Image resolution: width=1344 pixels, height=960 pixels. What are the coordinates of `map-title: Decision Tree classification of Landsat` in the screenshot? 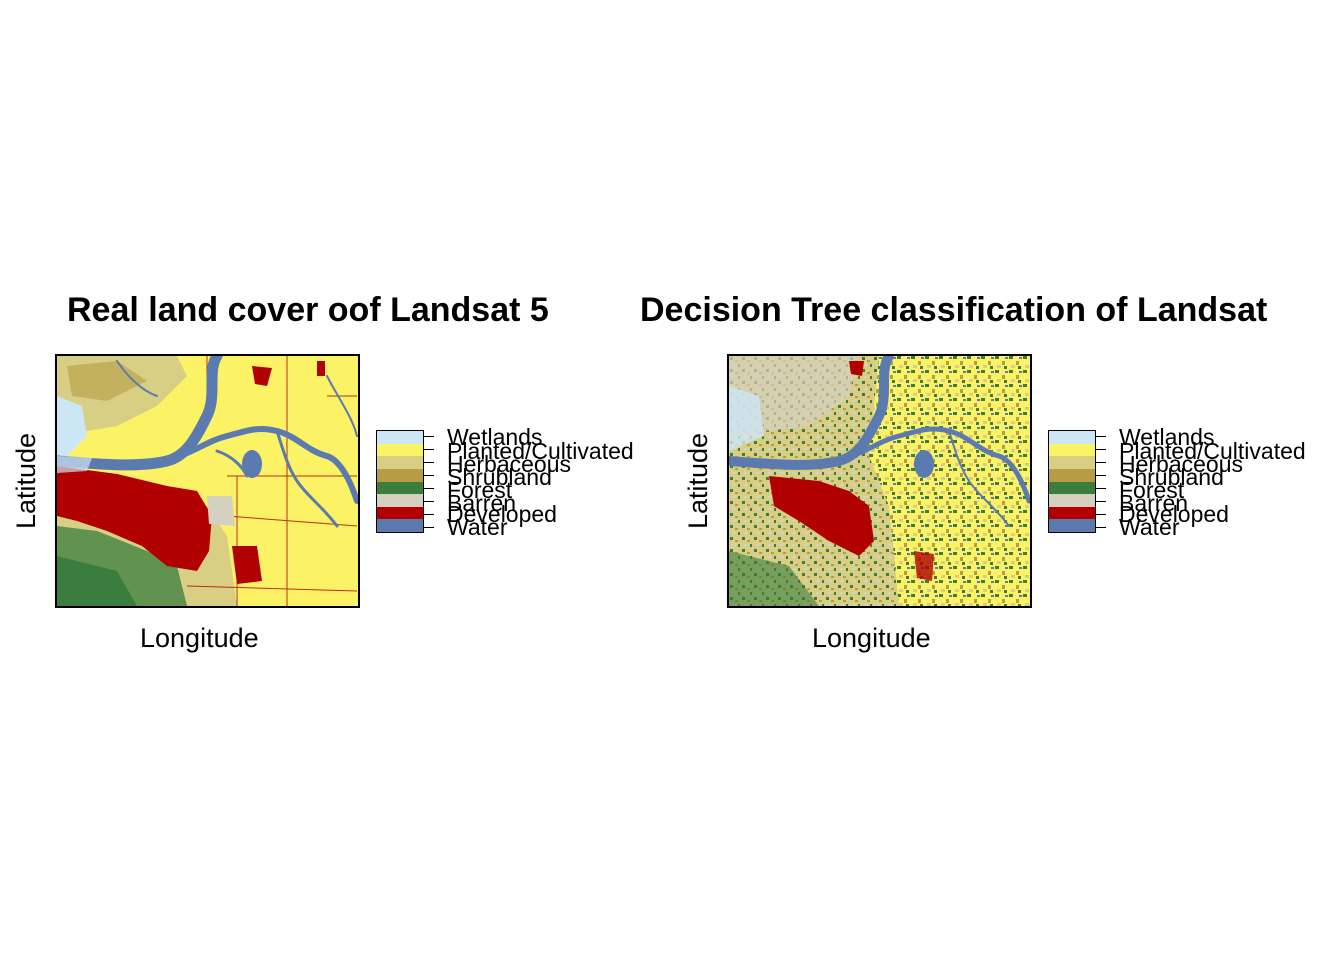 It's located at (954, 310).